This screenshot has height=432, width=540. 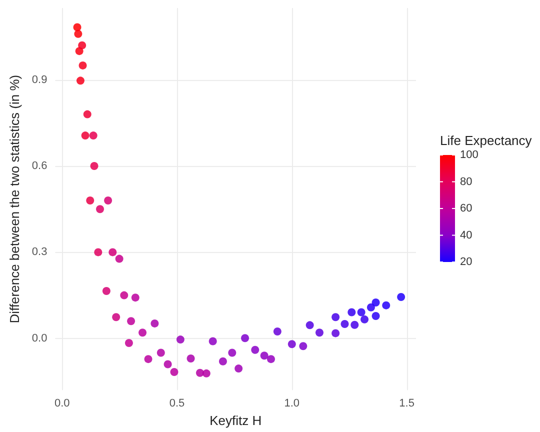 I want to click on y-axis-title: Difference between the two statistics (in %), so click(x=14, y=199).